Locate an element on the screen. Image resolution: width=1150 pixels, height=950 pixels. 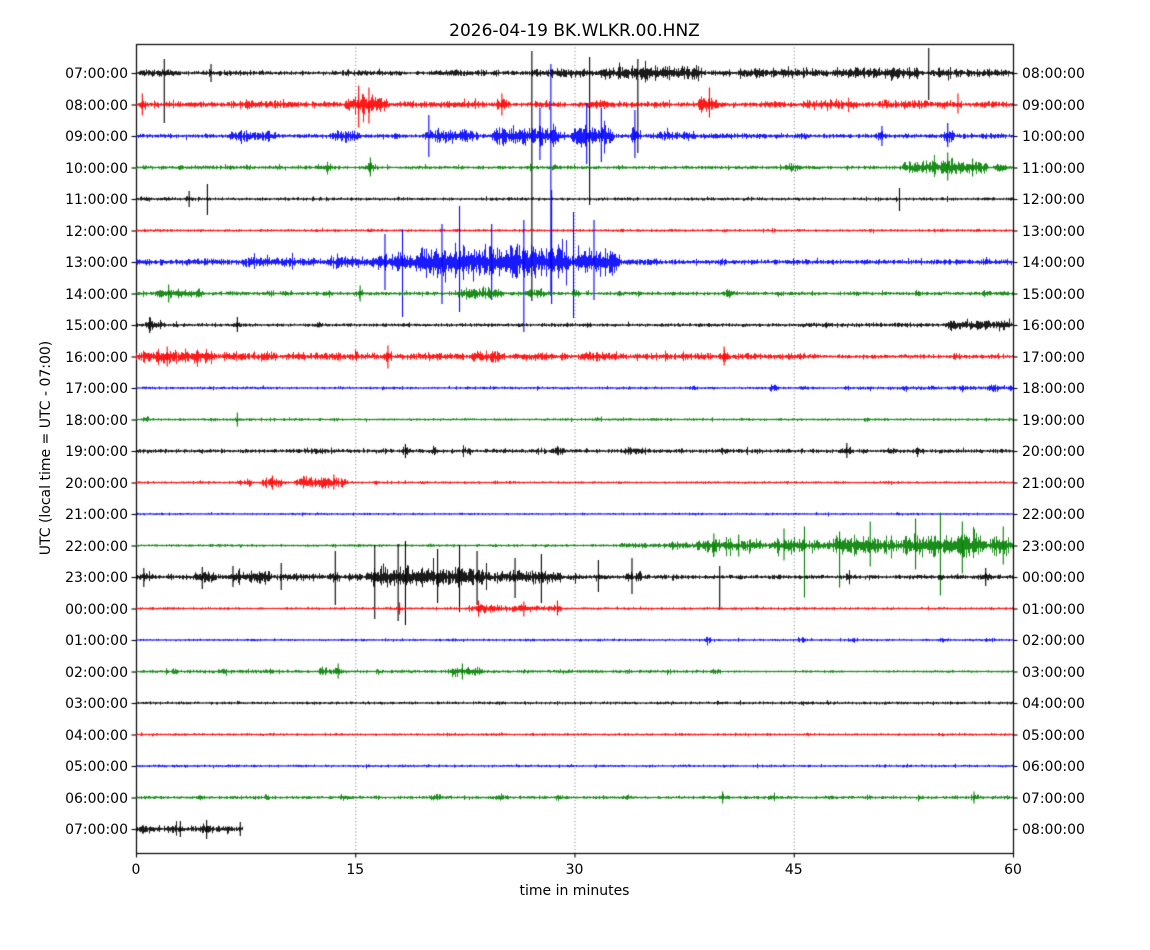
x-tick-label: 15 is located at coordinates (355, 870).